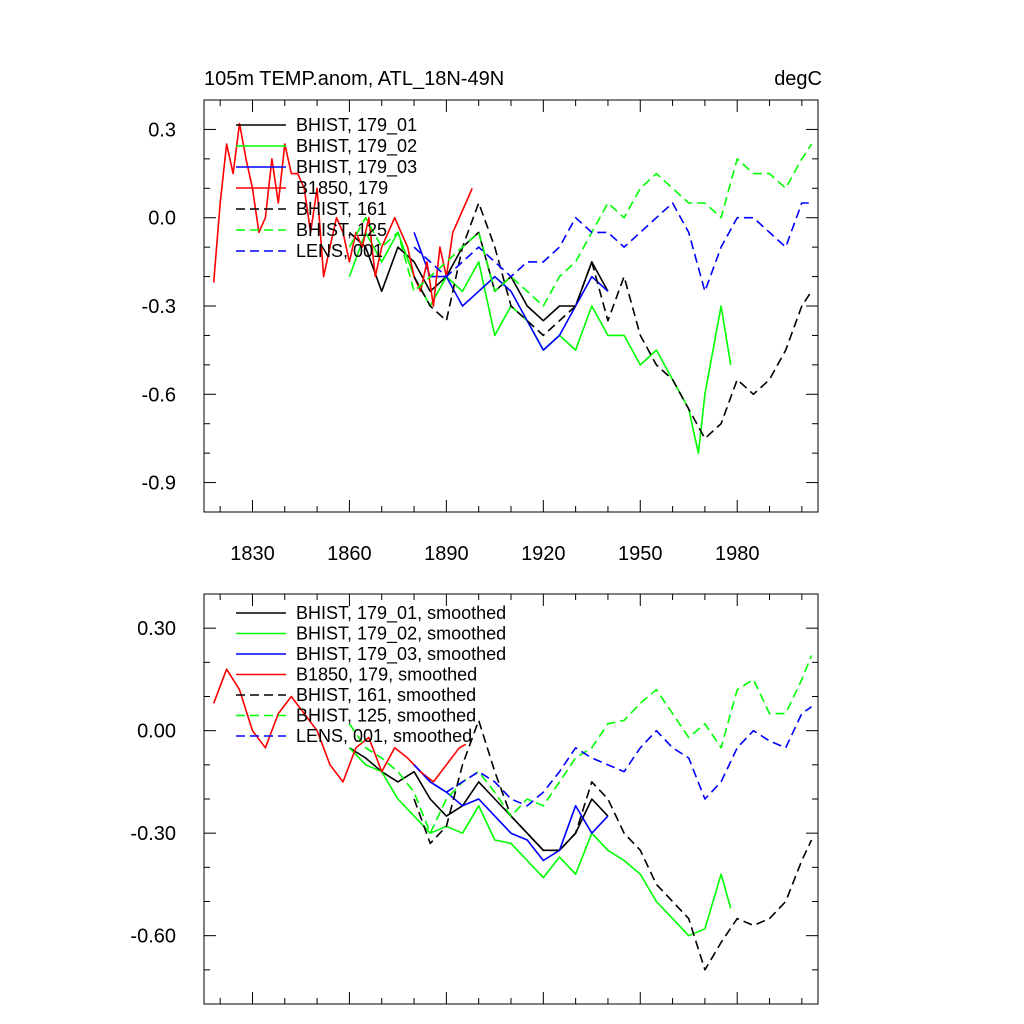 This screenshot has height=1024, width=1024. What do you see at coordinates (339, 251) in the screenshot?
I see `legend-label: LENS, 001` at bounding box center [339, 251].